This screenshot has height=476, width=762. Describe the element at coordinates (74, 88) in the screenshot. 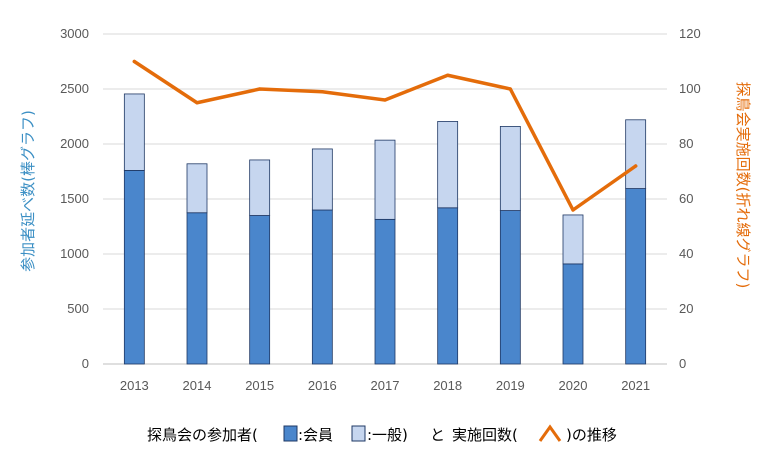

I see `left-tick-label: 2500` at that location.